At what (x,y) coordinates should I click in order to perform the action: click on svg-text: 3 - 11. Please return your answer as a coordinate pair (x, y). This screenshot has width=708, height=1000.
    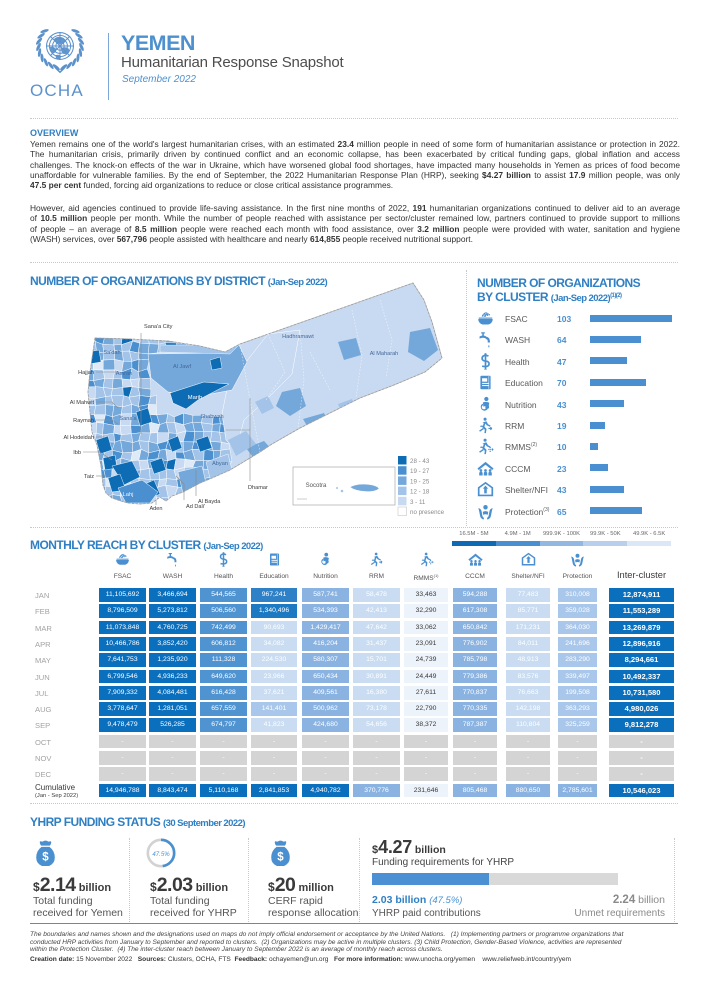
    Looking at the image, I should click on (418, 502).